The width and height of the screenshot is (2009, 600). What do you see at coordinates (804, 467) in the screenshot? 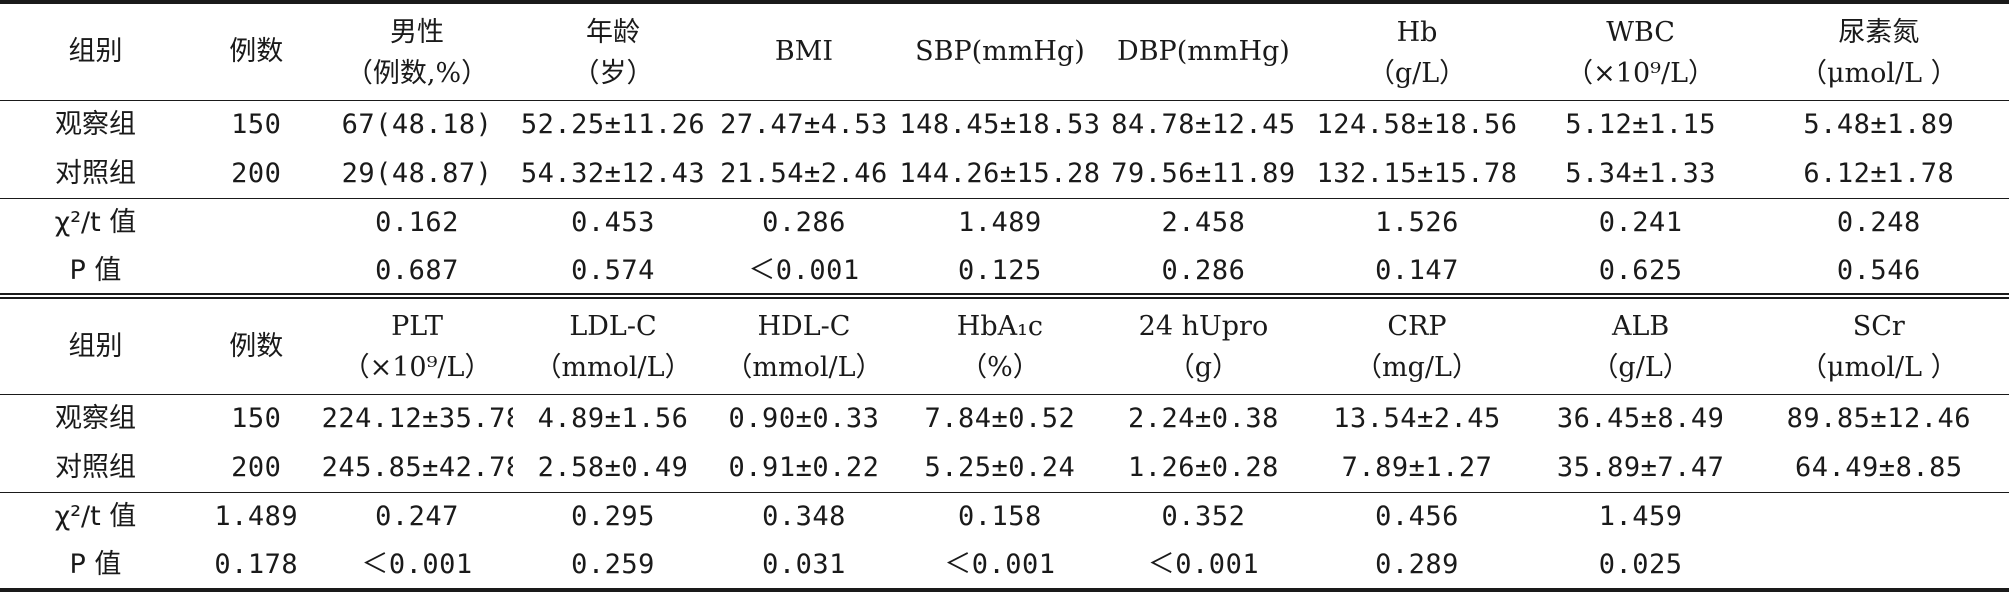
I see `table-cell: 0.91±0.22` at bounding box center [804, 467].